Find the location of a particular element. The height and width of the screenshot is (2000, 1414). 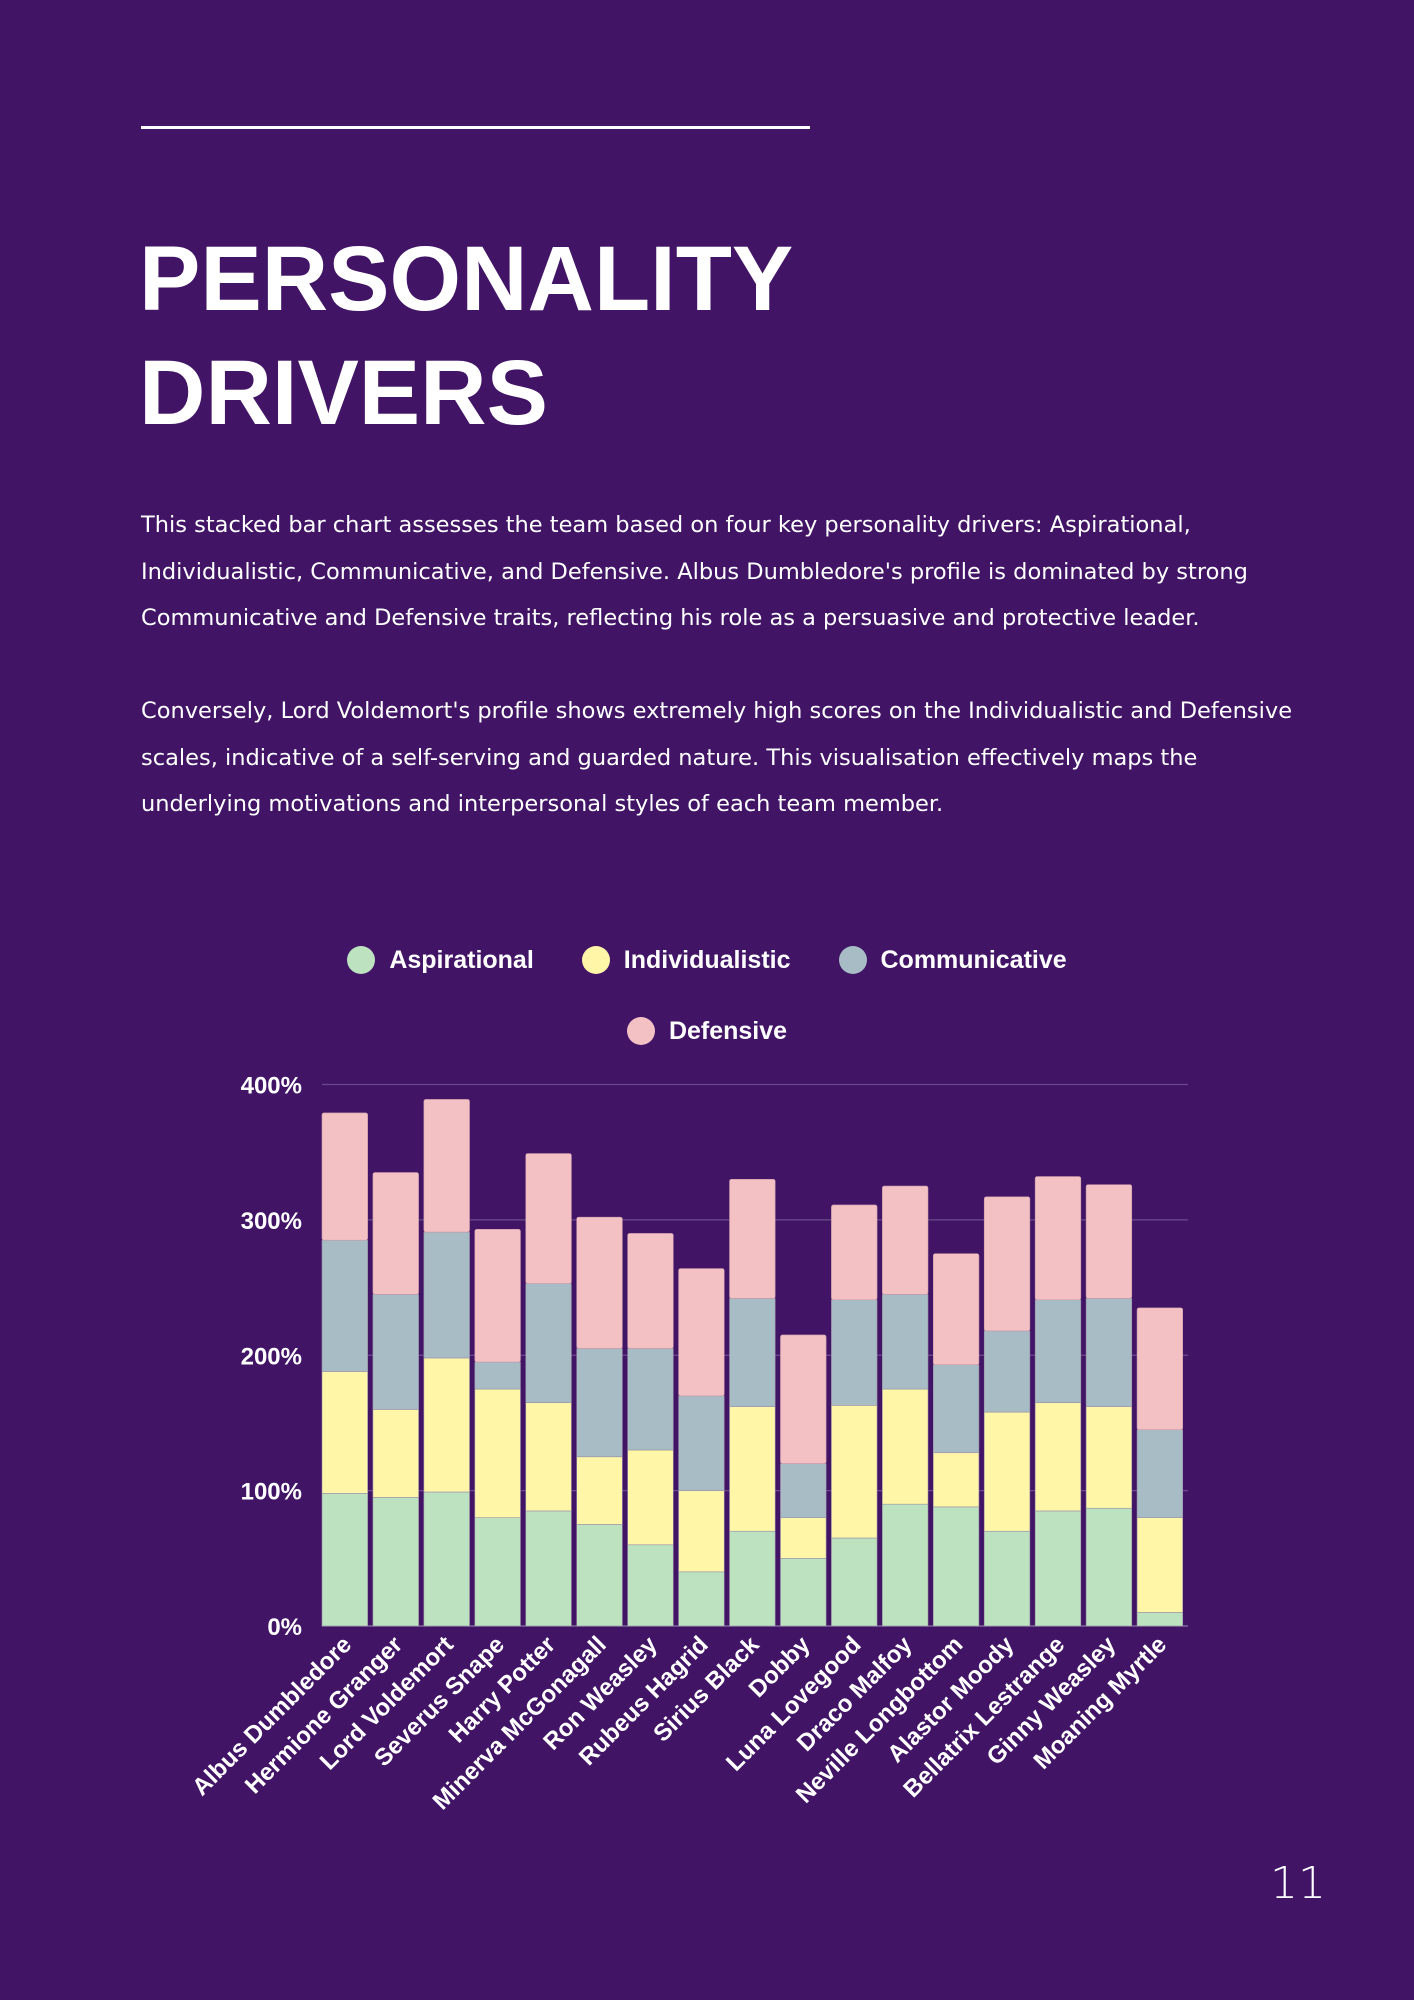

legend-item-individualistic: Individualistic is located at coordinates (686, 960).